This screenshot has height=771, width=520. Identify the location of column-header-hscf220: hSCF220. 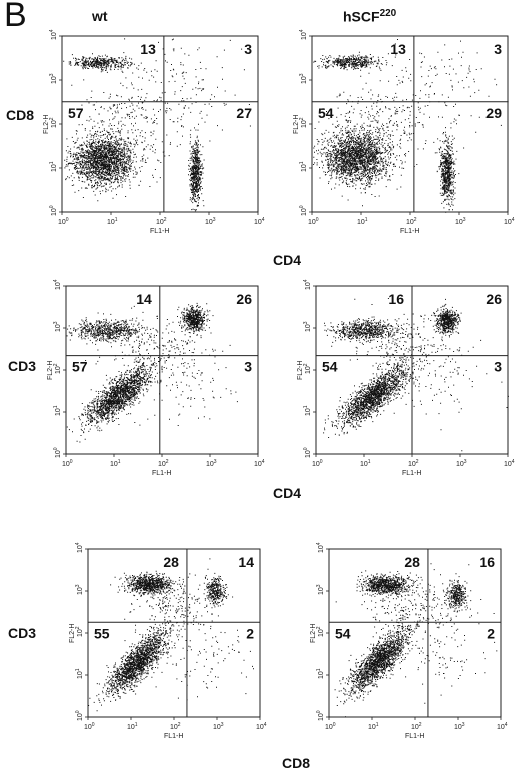
(369, 16).